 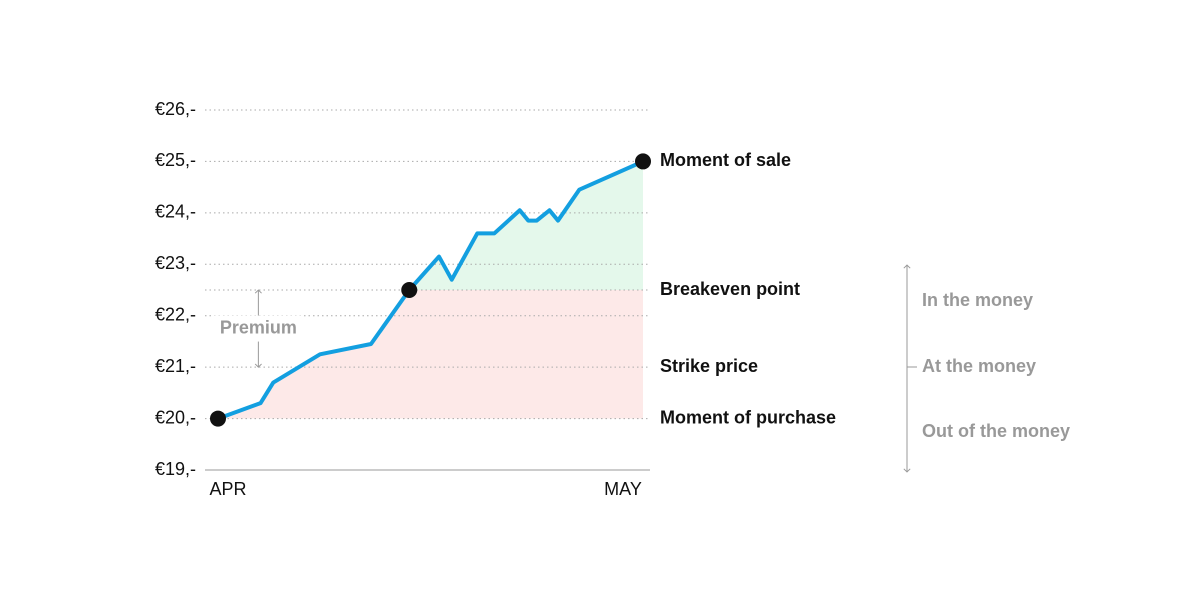 I want to click on y-tick-label: €26,-, so click(x=175, y=109).